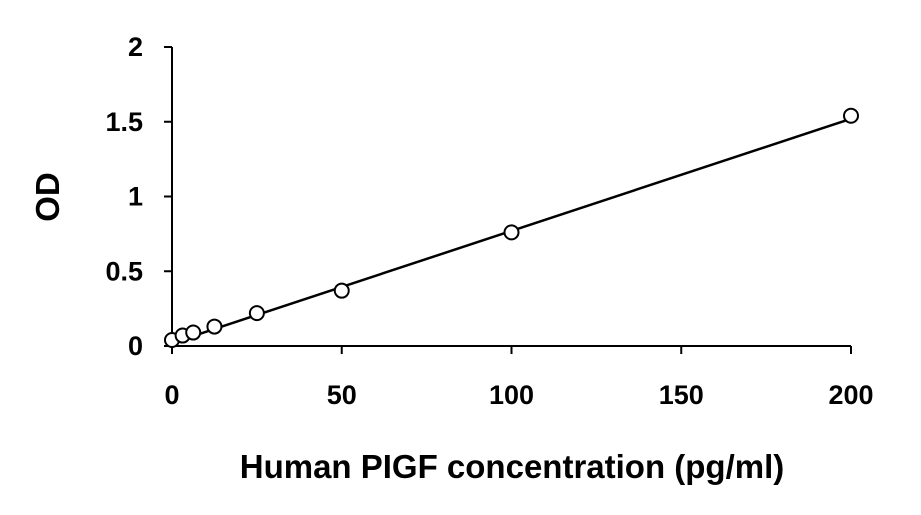 Image resolution: width=921 pixels, height=515 pixels. I want to click on y-tick-label: 1, so click(135, 197).